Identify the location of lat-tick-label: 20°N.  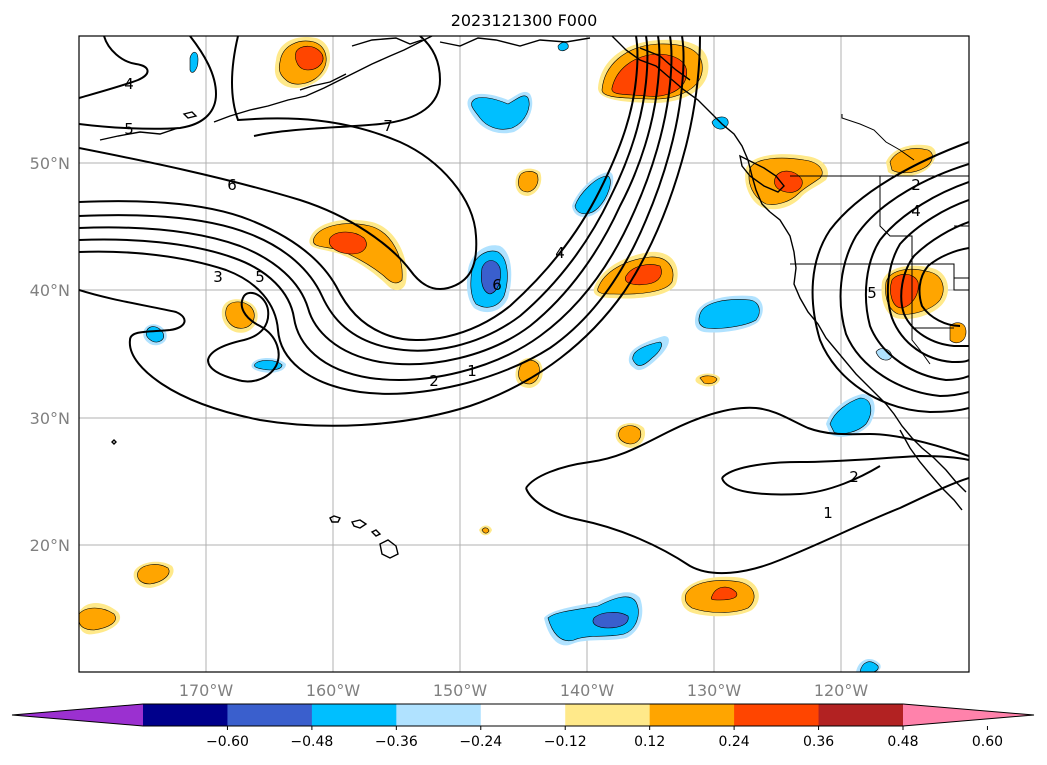
(50, 545).